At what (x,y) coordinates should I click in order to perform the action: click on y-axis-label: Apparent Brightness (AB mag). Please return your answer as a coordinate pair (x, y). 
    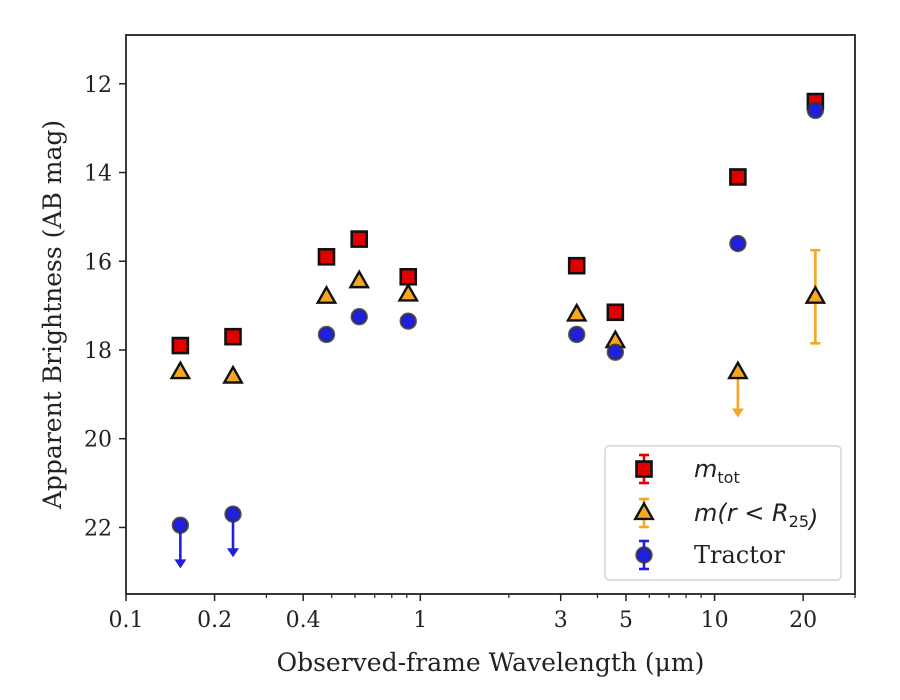
    Looking at the image, I should click on (52, 315).